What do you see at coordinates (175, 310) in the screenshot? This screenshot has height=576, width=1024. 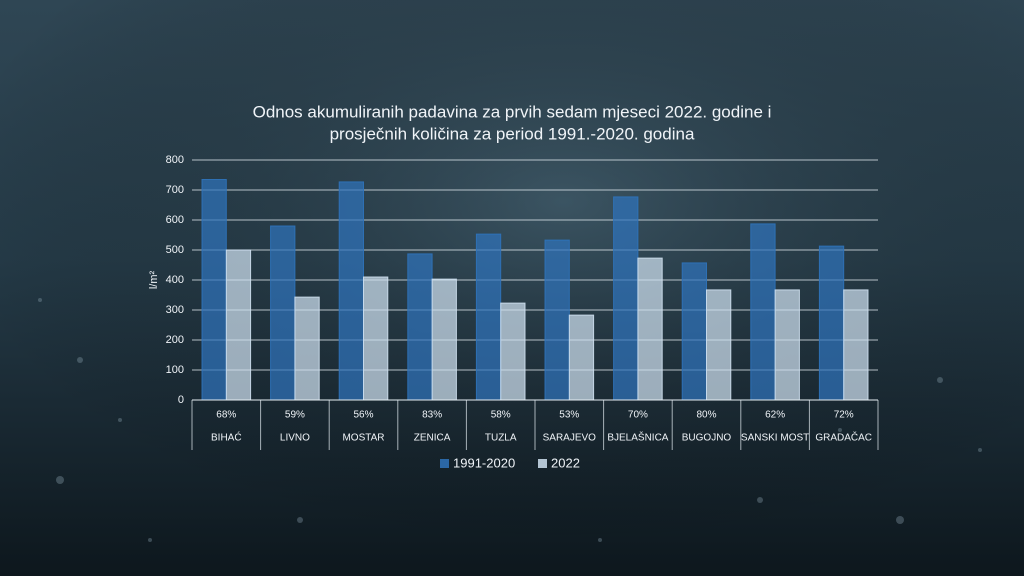 I see `y-tick-label: 300` at bounding box center [175, 310].